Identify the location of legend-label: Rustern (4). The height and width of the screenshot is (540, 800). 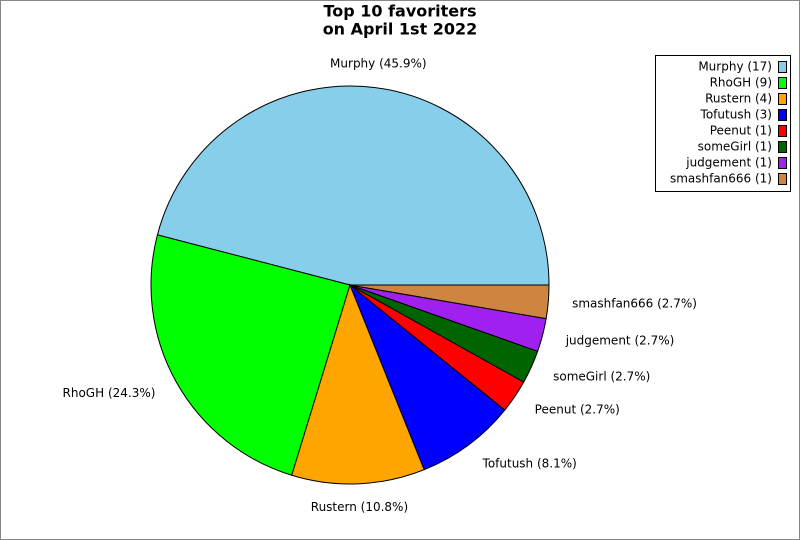
(738, 99).